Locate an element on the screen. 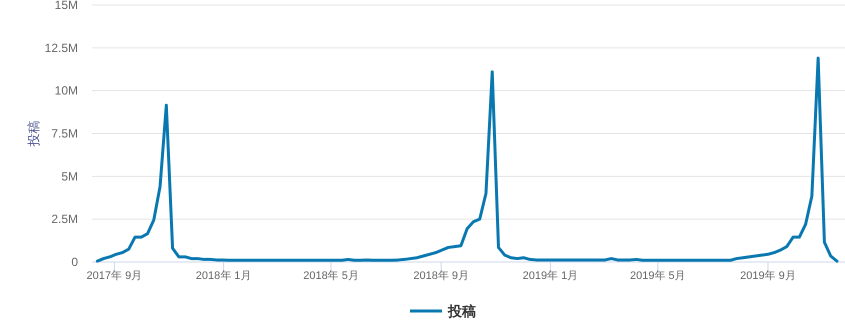 This screenshot has height=326, width=845. y-tick-label: 15M is located at coordinates (66, 6).